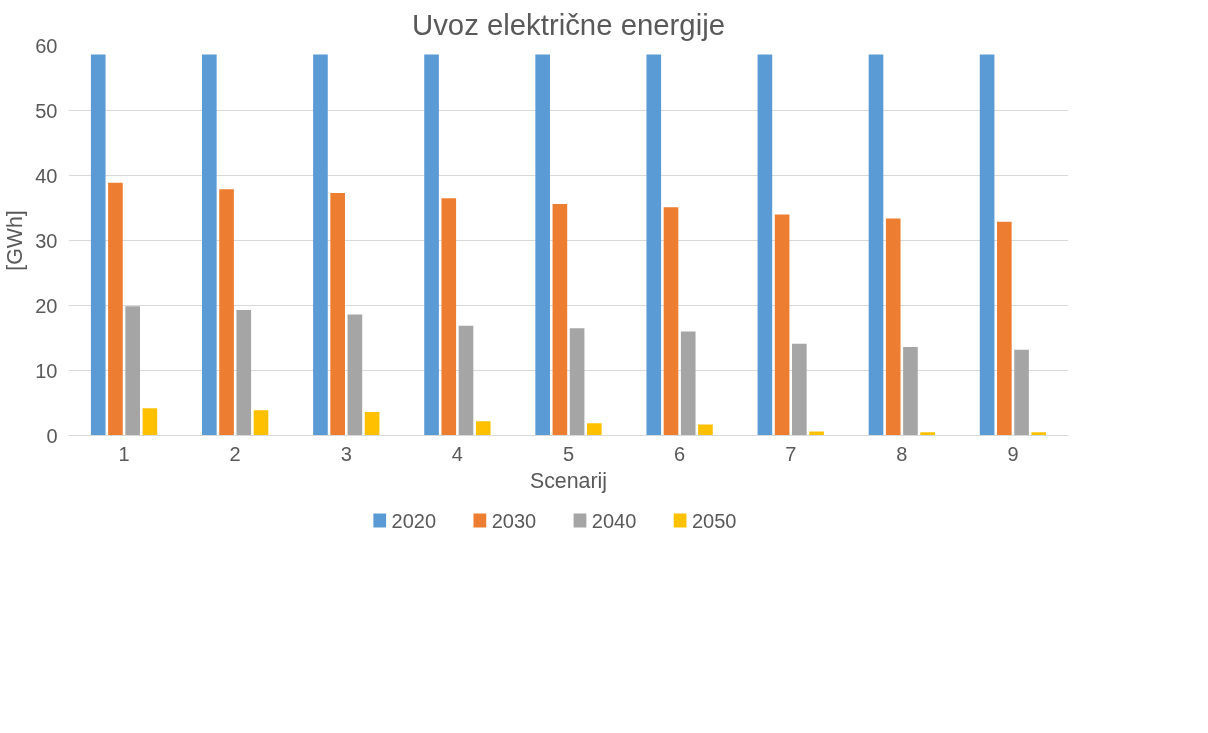 This screenshot has height=733, width=1208. What do you see at coordinates (568, 453) in the screenshot?
I see `x-tick-label: 5` at bounding box center [568, 453].